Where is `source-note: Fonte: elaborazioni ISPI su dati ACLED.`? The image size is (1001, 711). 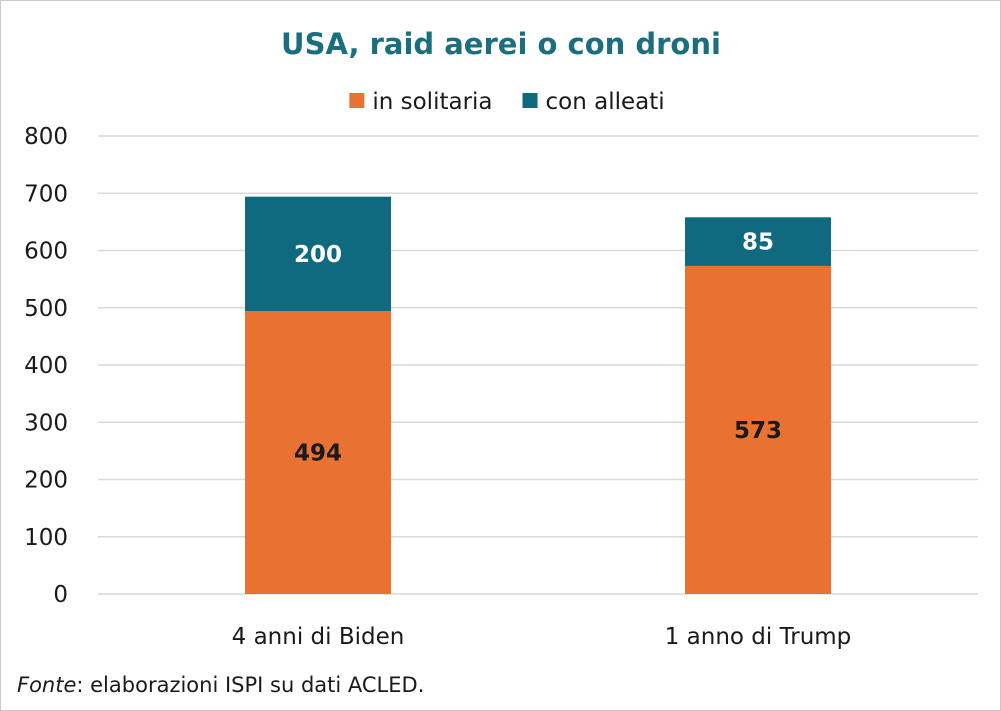 source-note: Fonte: elaborazioni ISPI su dati ACLED. is located at coordinates (220, 685).